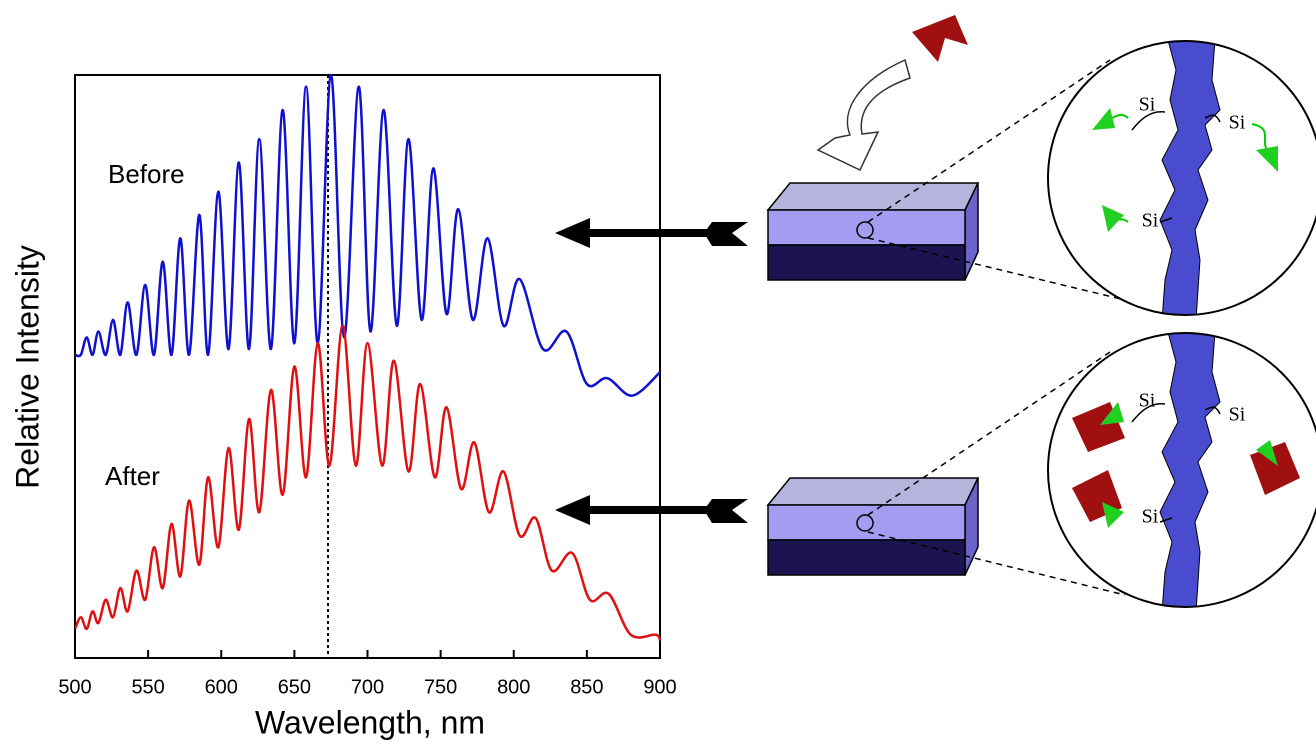 The height and width of the screenshot is (749, 1316). What do you see at coordinates (996, 327) in the screenshot?
I see `zoom-line` at bounding box center [996, 327].